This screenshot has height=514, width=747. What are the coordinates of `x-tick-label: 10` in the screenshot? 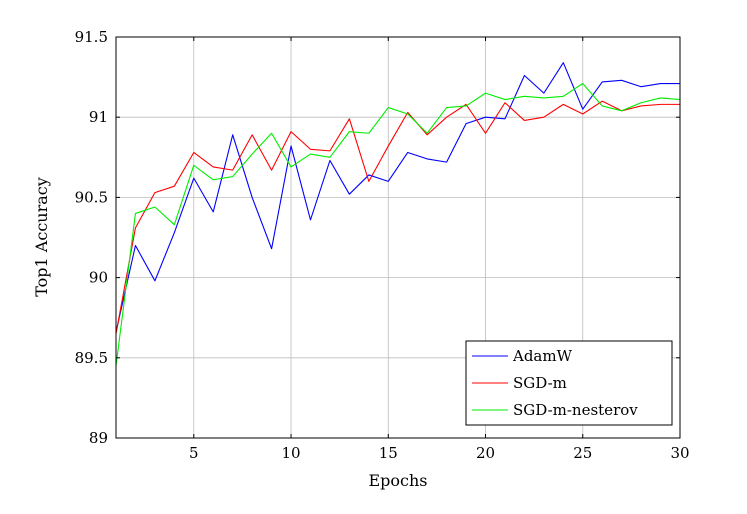 It's located at (290, 453).